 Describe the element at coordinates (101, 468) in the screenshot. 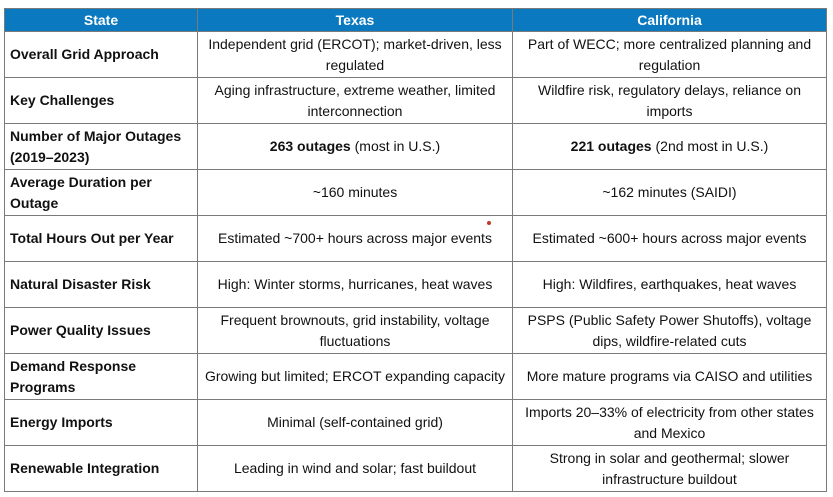

I see `row-label: Renewable Integration` at that location.